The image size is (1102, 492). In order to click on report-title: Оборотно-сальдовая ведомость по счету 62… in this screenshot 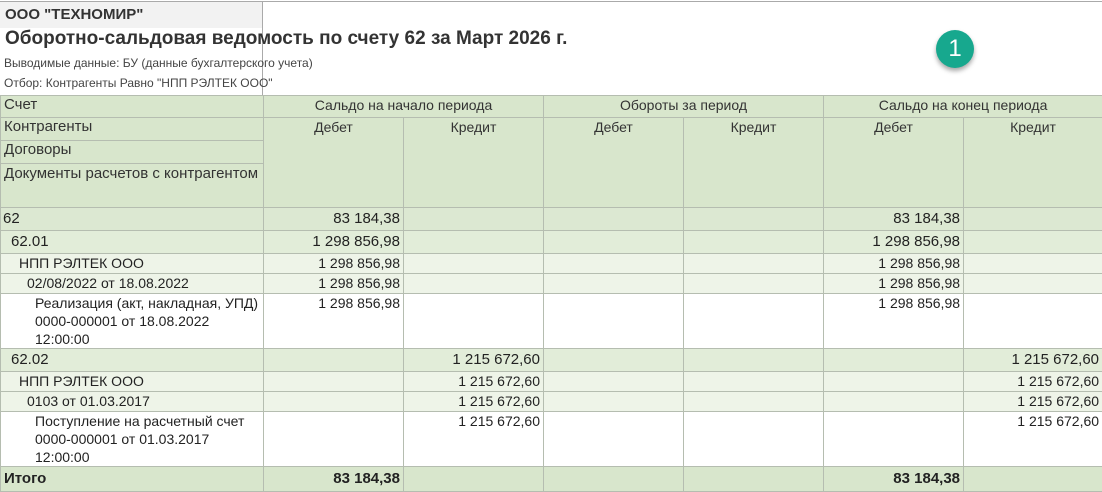, I will do `click(286, 39)`.